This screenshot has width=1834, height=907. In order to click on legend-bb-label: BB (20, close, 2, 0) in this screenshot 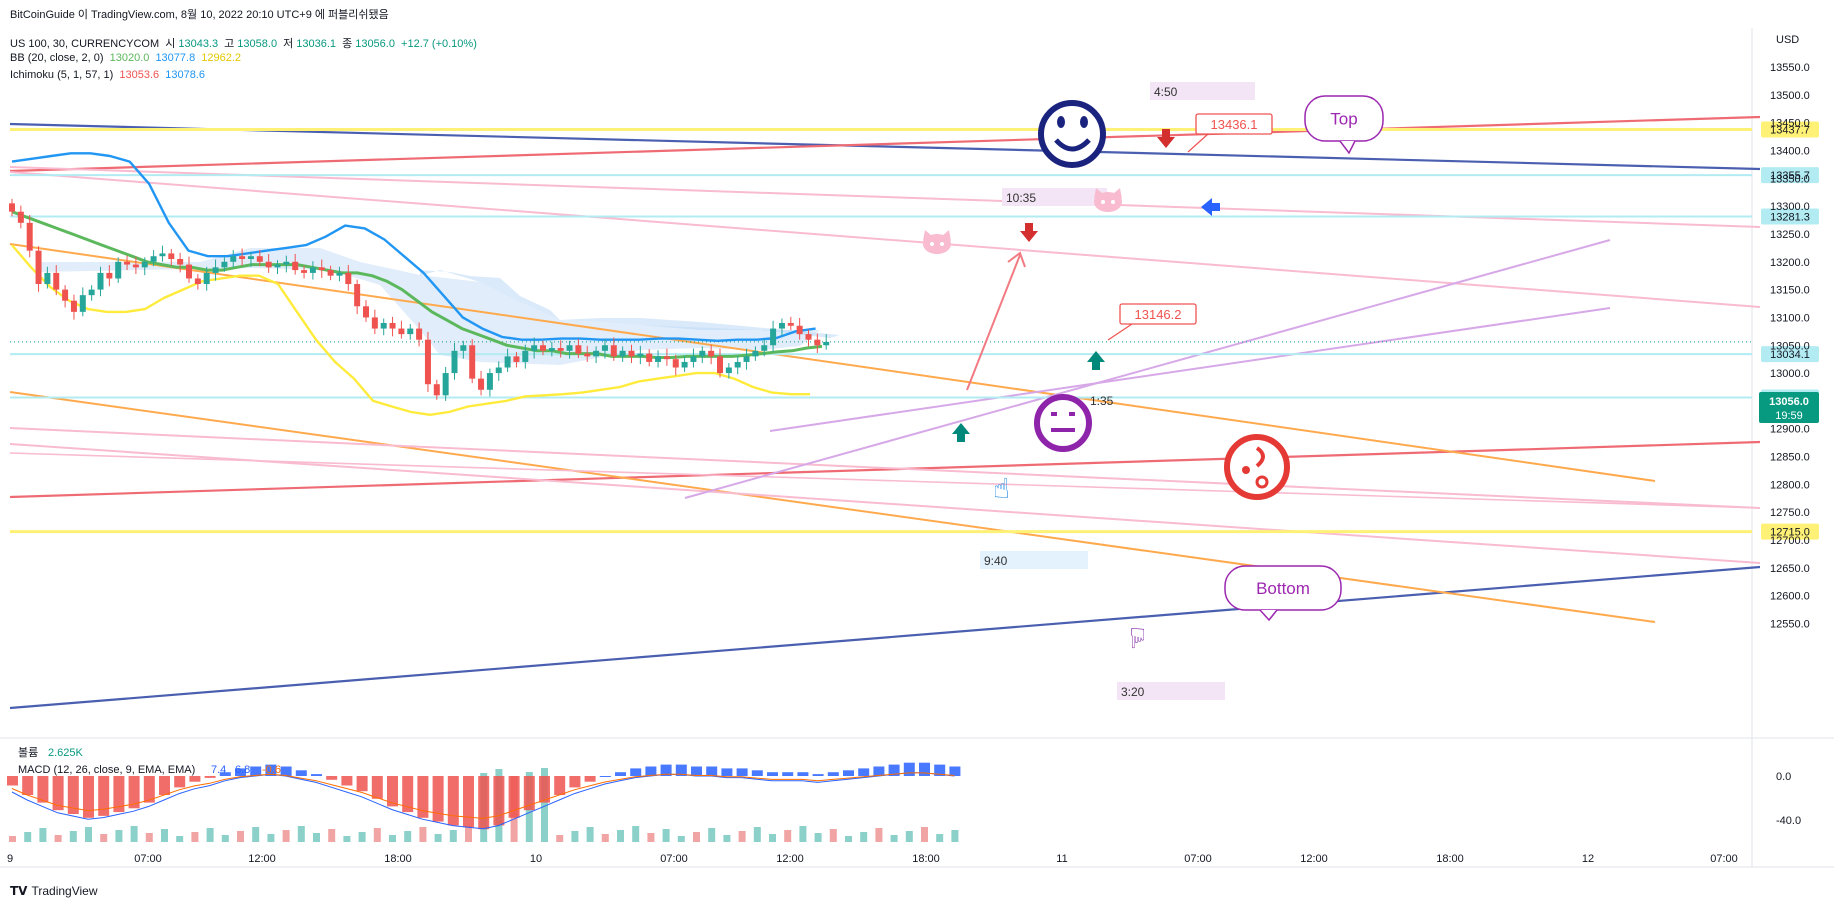, I will do `click(57, 58)`.